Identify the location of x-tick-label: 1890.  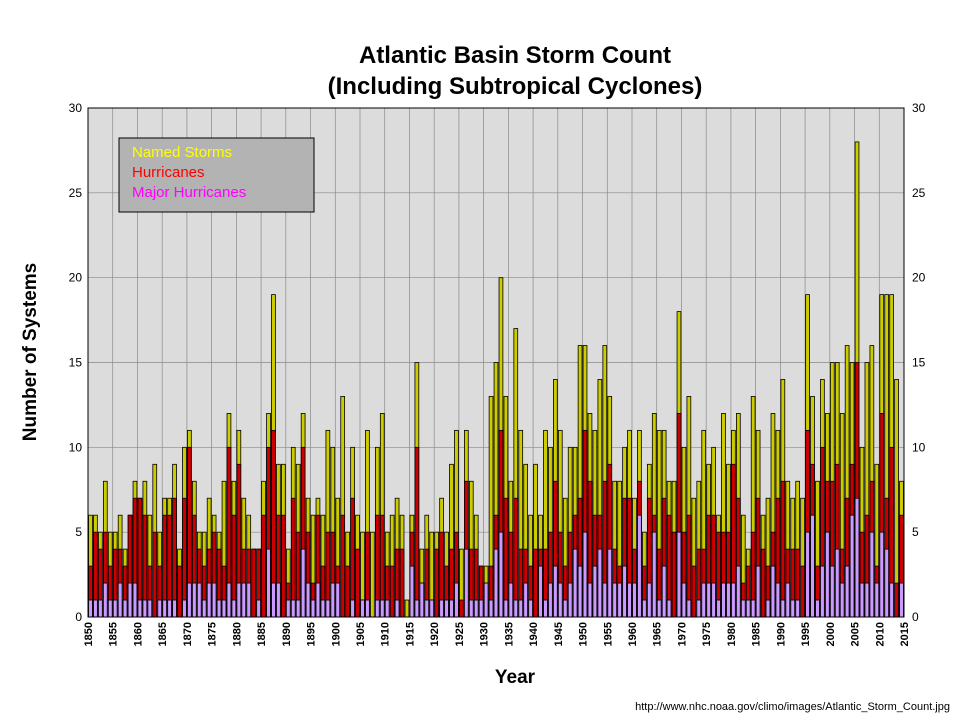
(287, 634).